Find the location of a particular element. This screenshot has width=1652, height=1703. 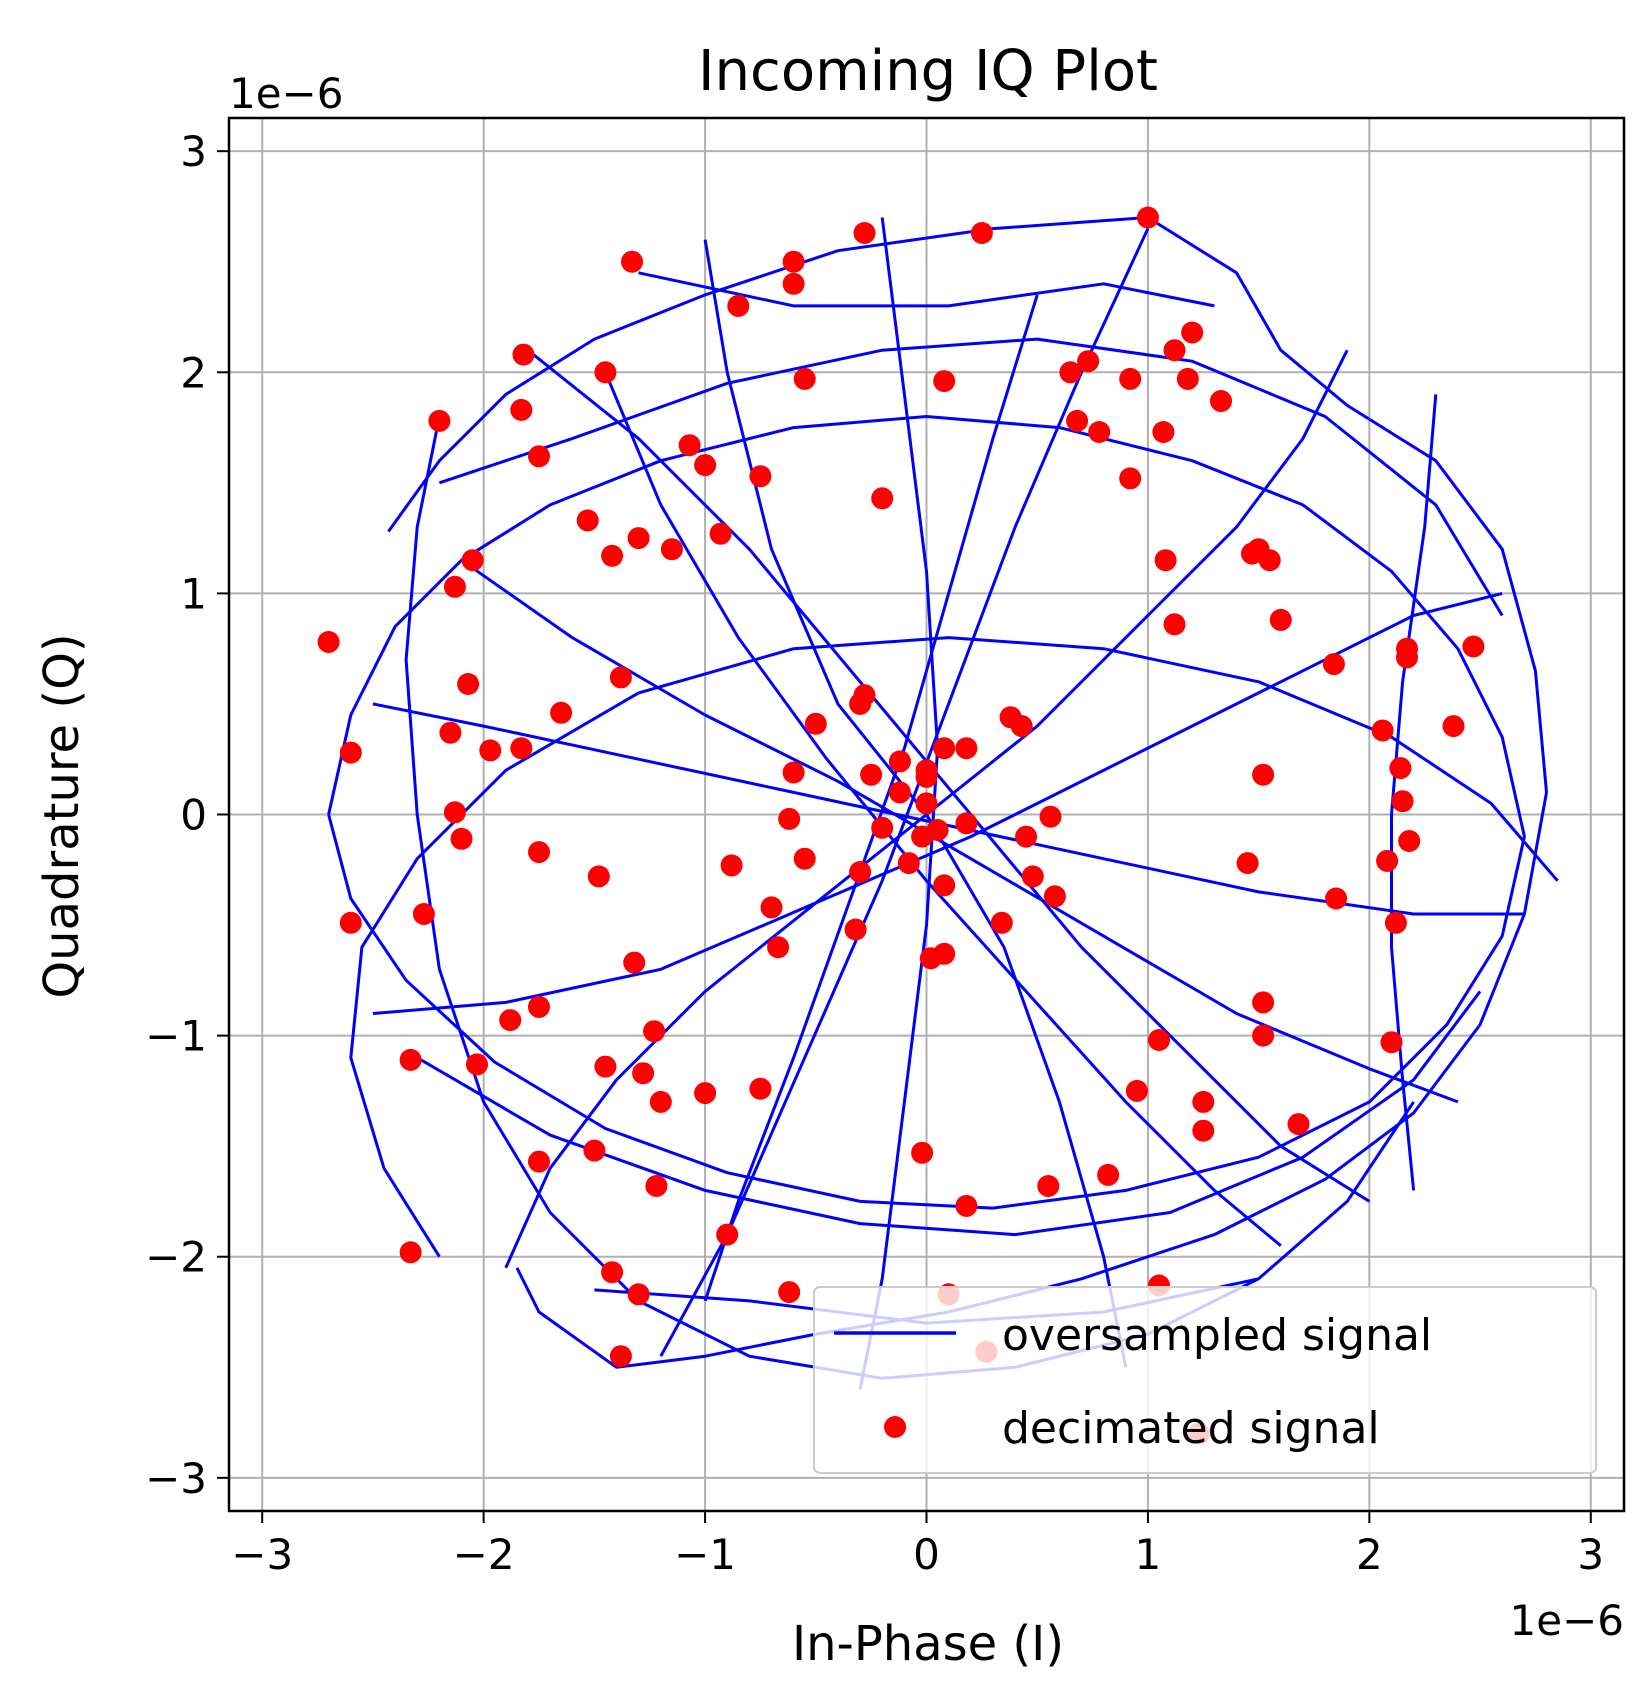

x-offset-text: 1e−6 is located at coordinates (1567, 1620).